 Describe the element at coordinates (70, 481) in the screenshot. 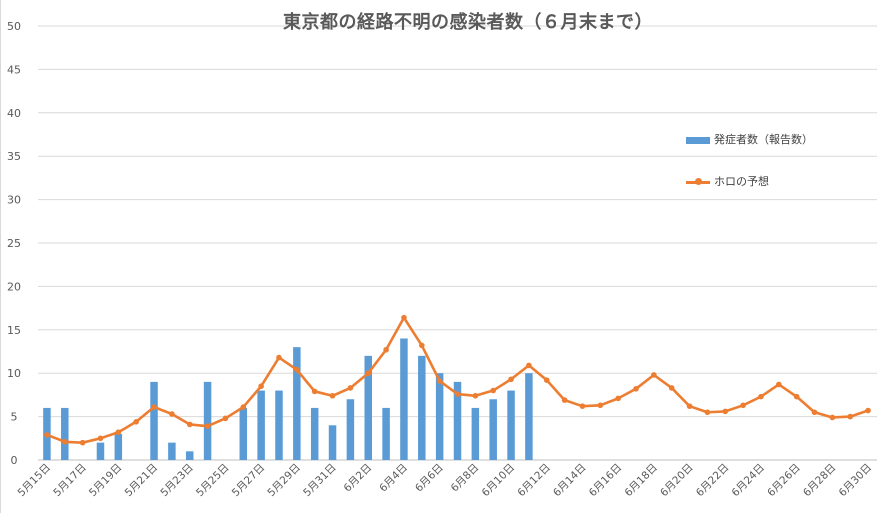

I see `x-tick-label: 5月17日` at that location.